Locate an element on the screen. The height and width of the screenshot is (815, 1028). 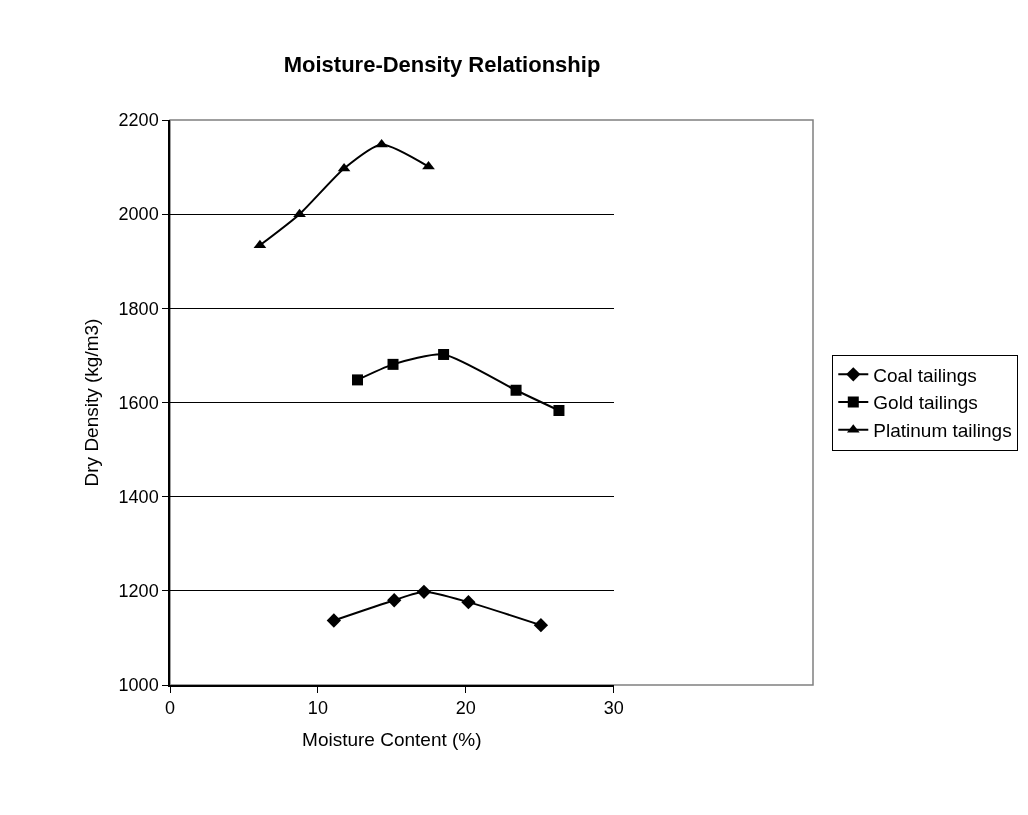
legend-label: Gold tailings is located at coordinates (925, 403).